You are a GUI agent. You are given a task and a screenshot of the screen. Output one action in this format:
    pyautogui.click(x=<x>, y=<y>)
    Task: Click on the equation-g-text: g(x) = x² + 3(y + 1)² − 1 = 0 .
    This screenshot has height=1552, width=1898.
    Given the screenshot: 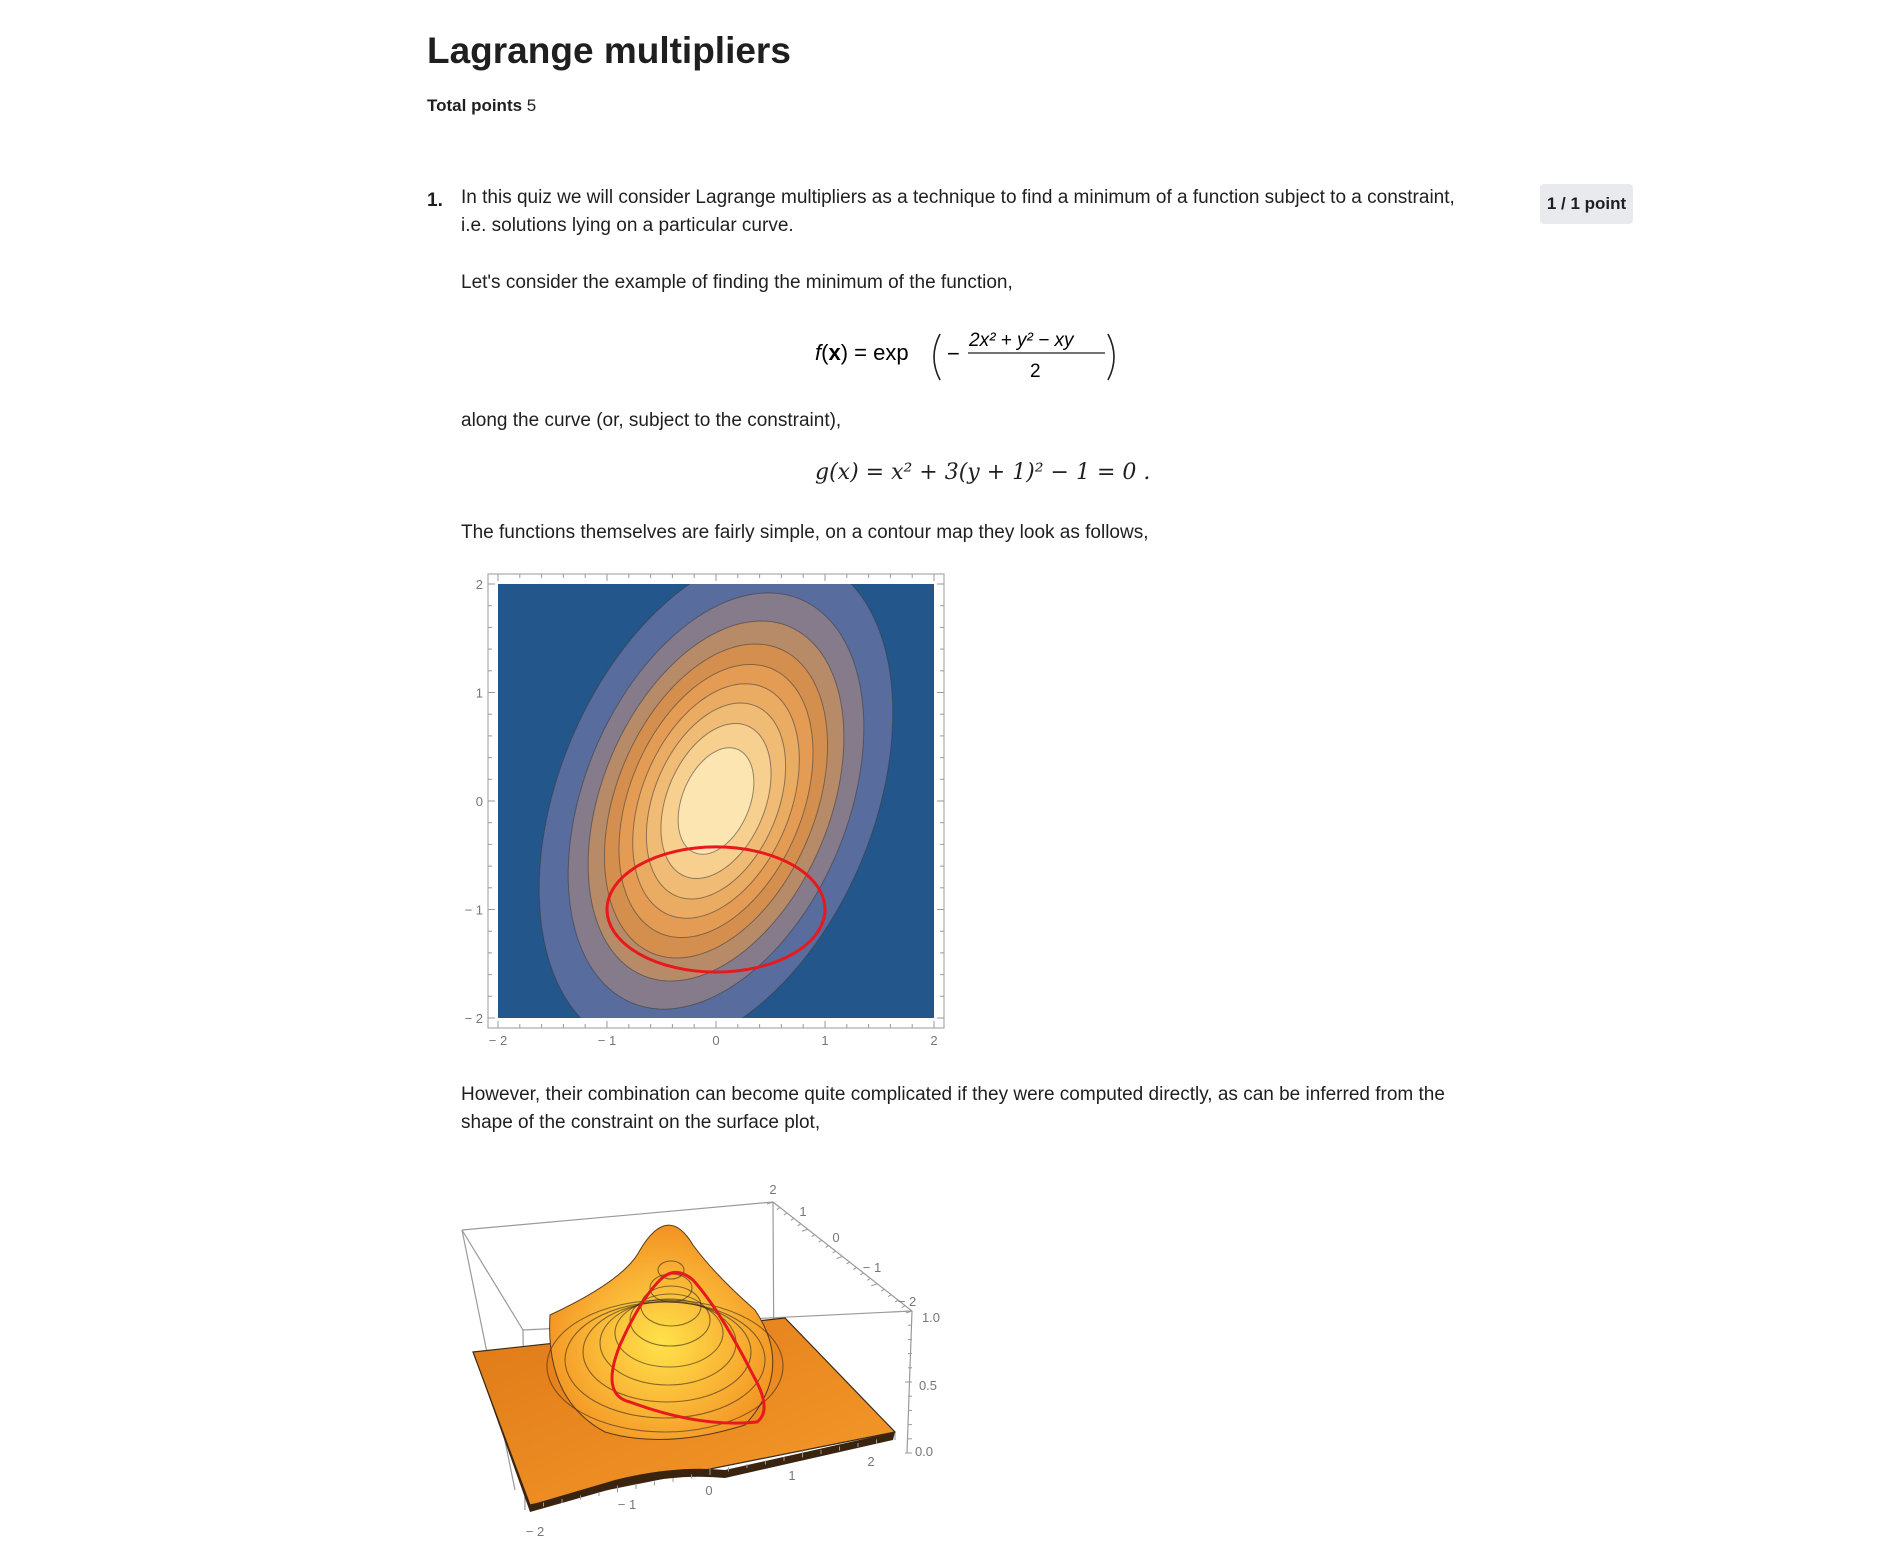 What is the action you would take?
    pyautogui.click(x=983, y=472)
    